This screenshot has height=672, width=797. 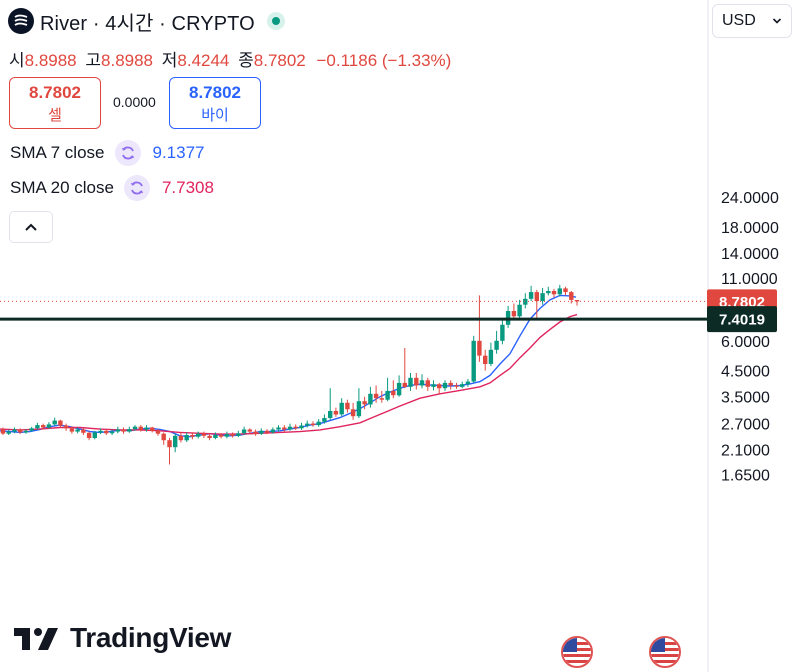 I want to click on tradingview-logo: TradingView, so click(x=122, y=638).